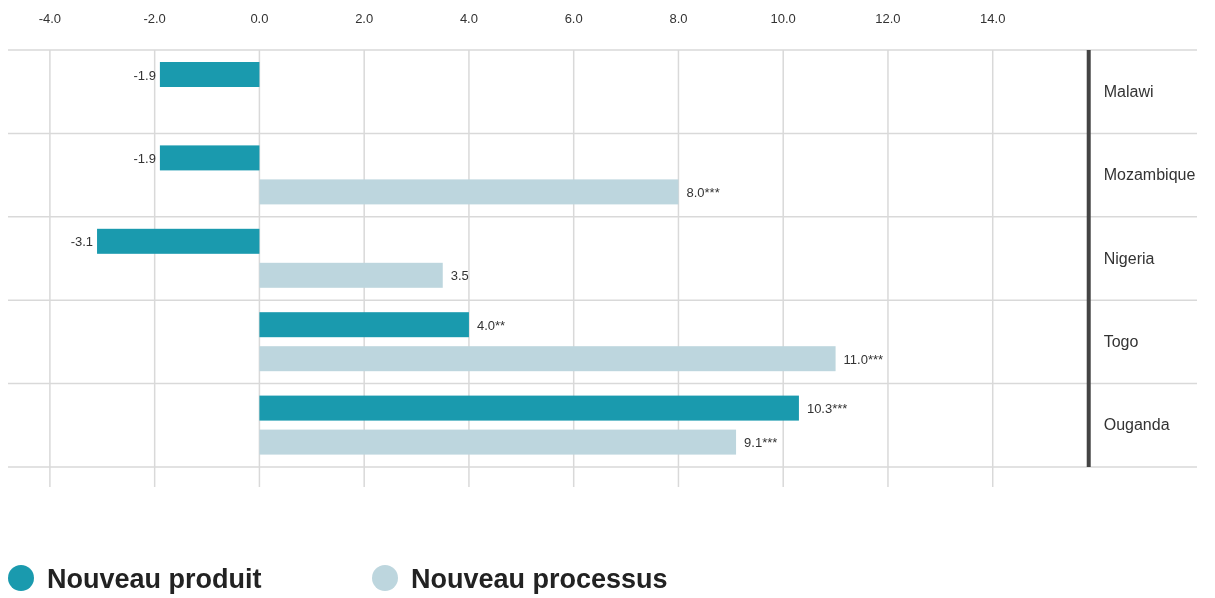  I want to click on x-tick-label: -4.0, so click(50, 18).